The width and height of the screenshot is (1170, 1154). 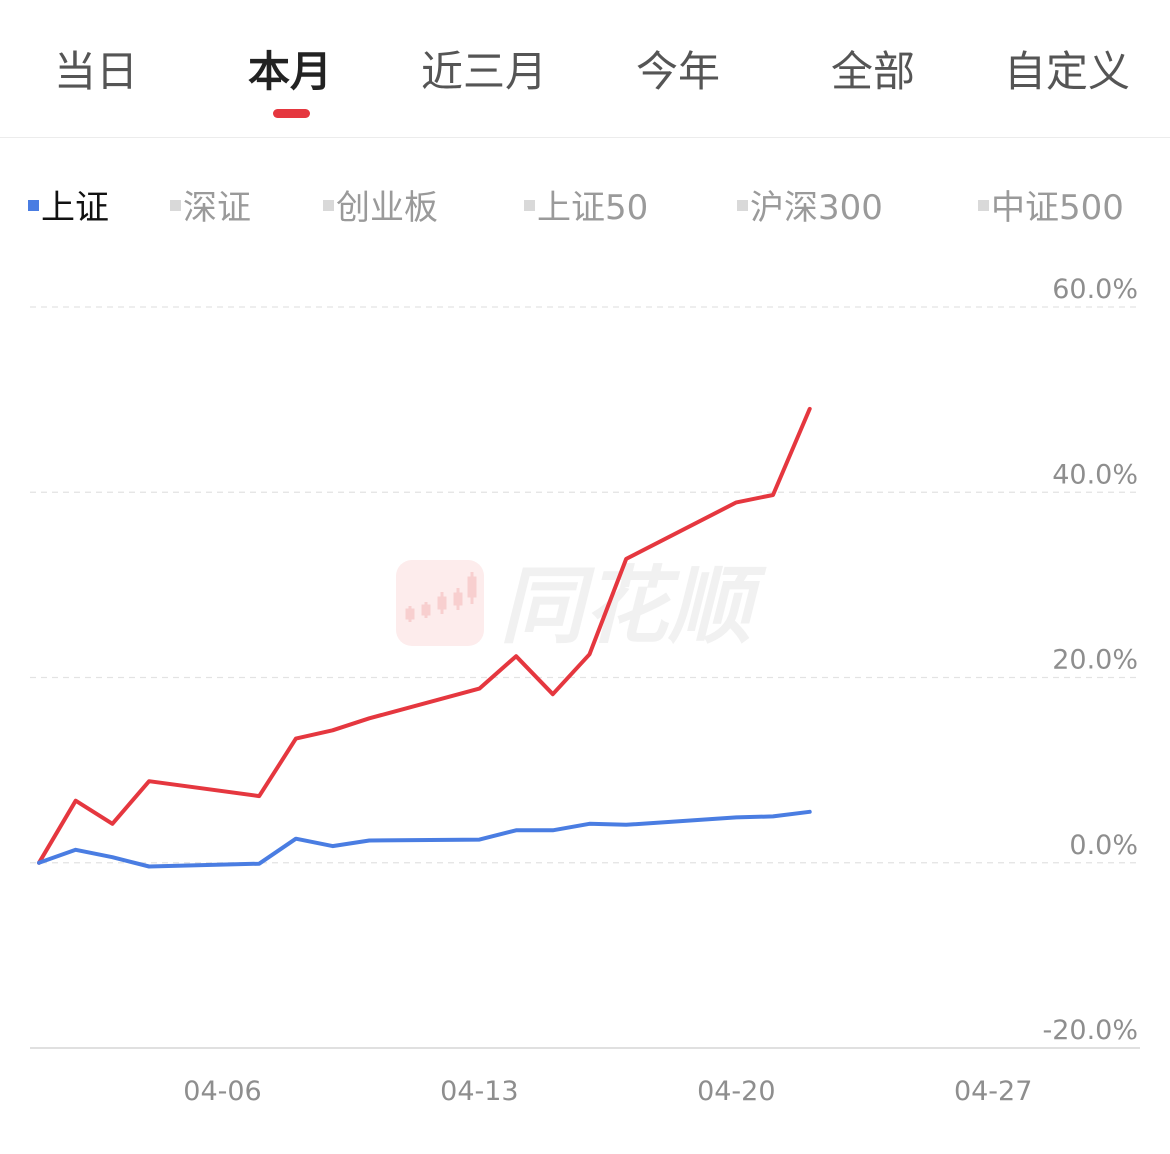 I want to click on index-item-shanghai: 上证, so click(x=68, y=204).